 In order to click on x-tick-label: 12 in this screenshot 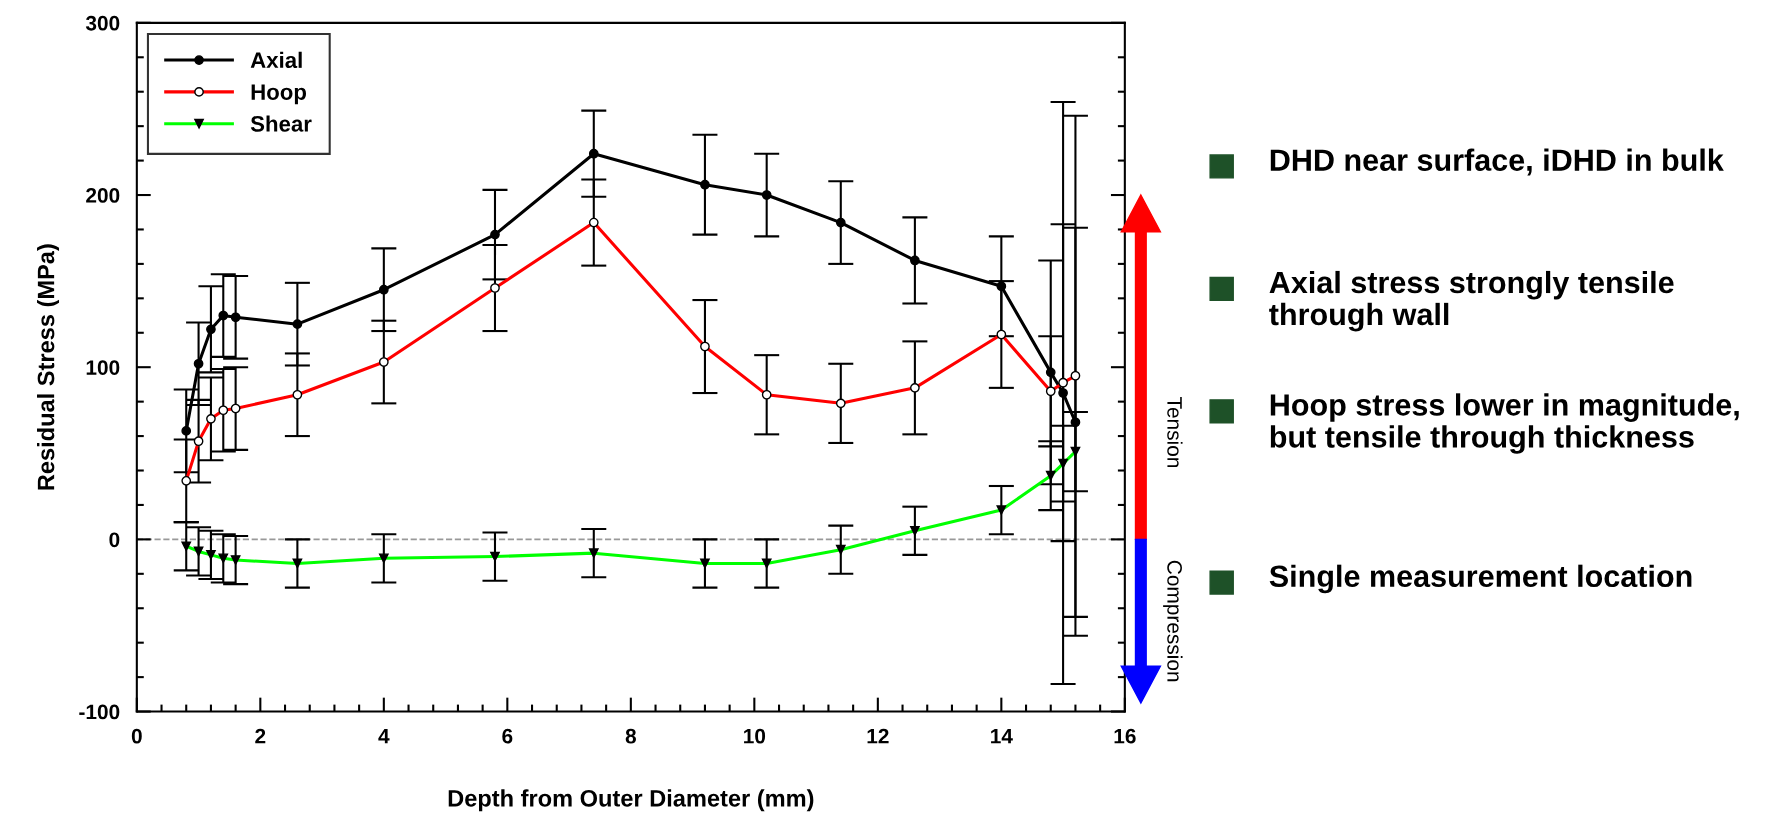, I will do `click(878, 736)`.